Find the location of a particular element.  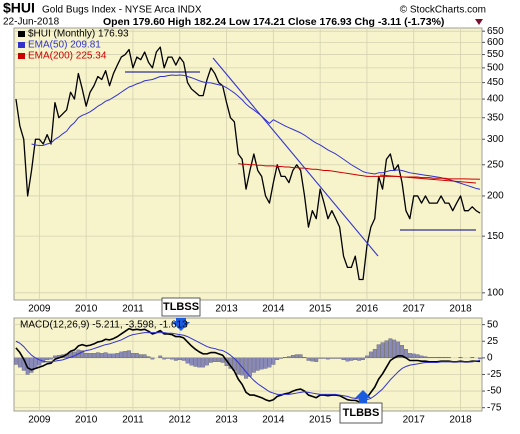

x-tick-label: 2016 is located at coordinates (367, 309).